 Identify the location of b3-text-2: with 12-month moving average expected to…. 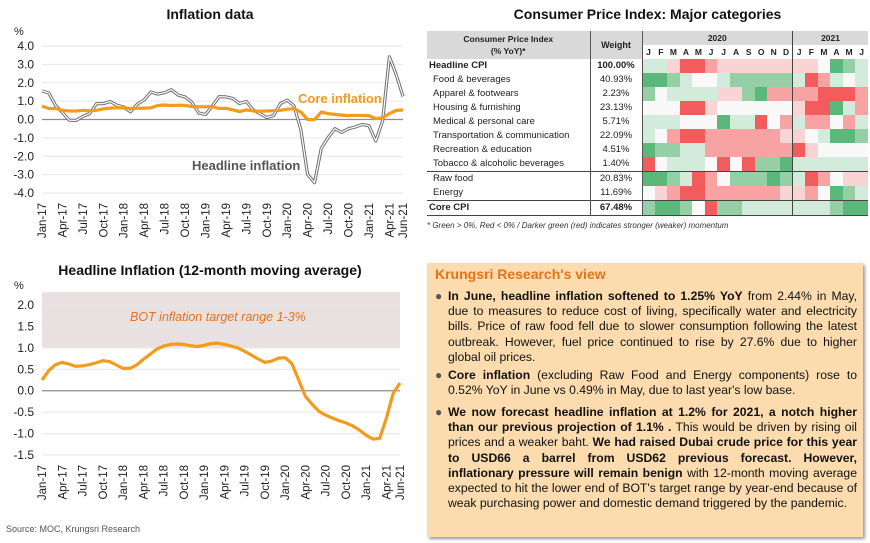
(652, 488).